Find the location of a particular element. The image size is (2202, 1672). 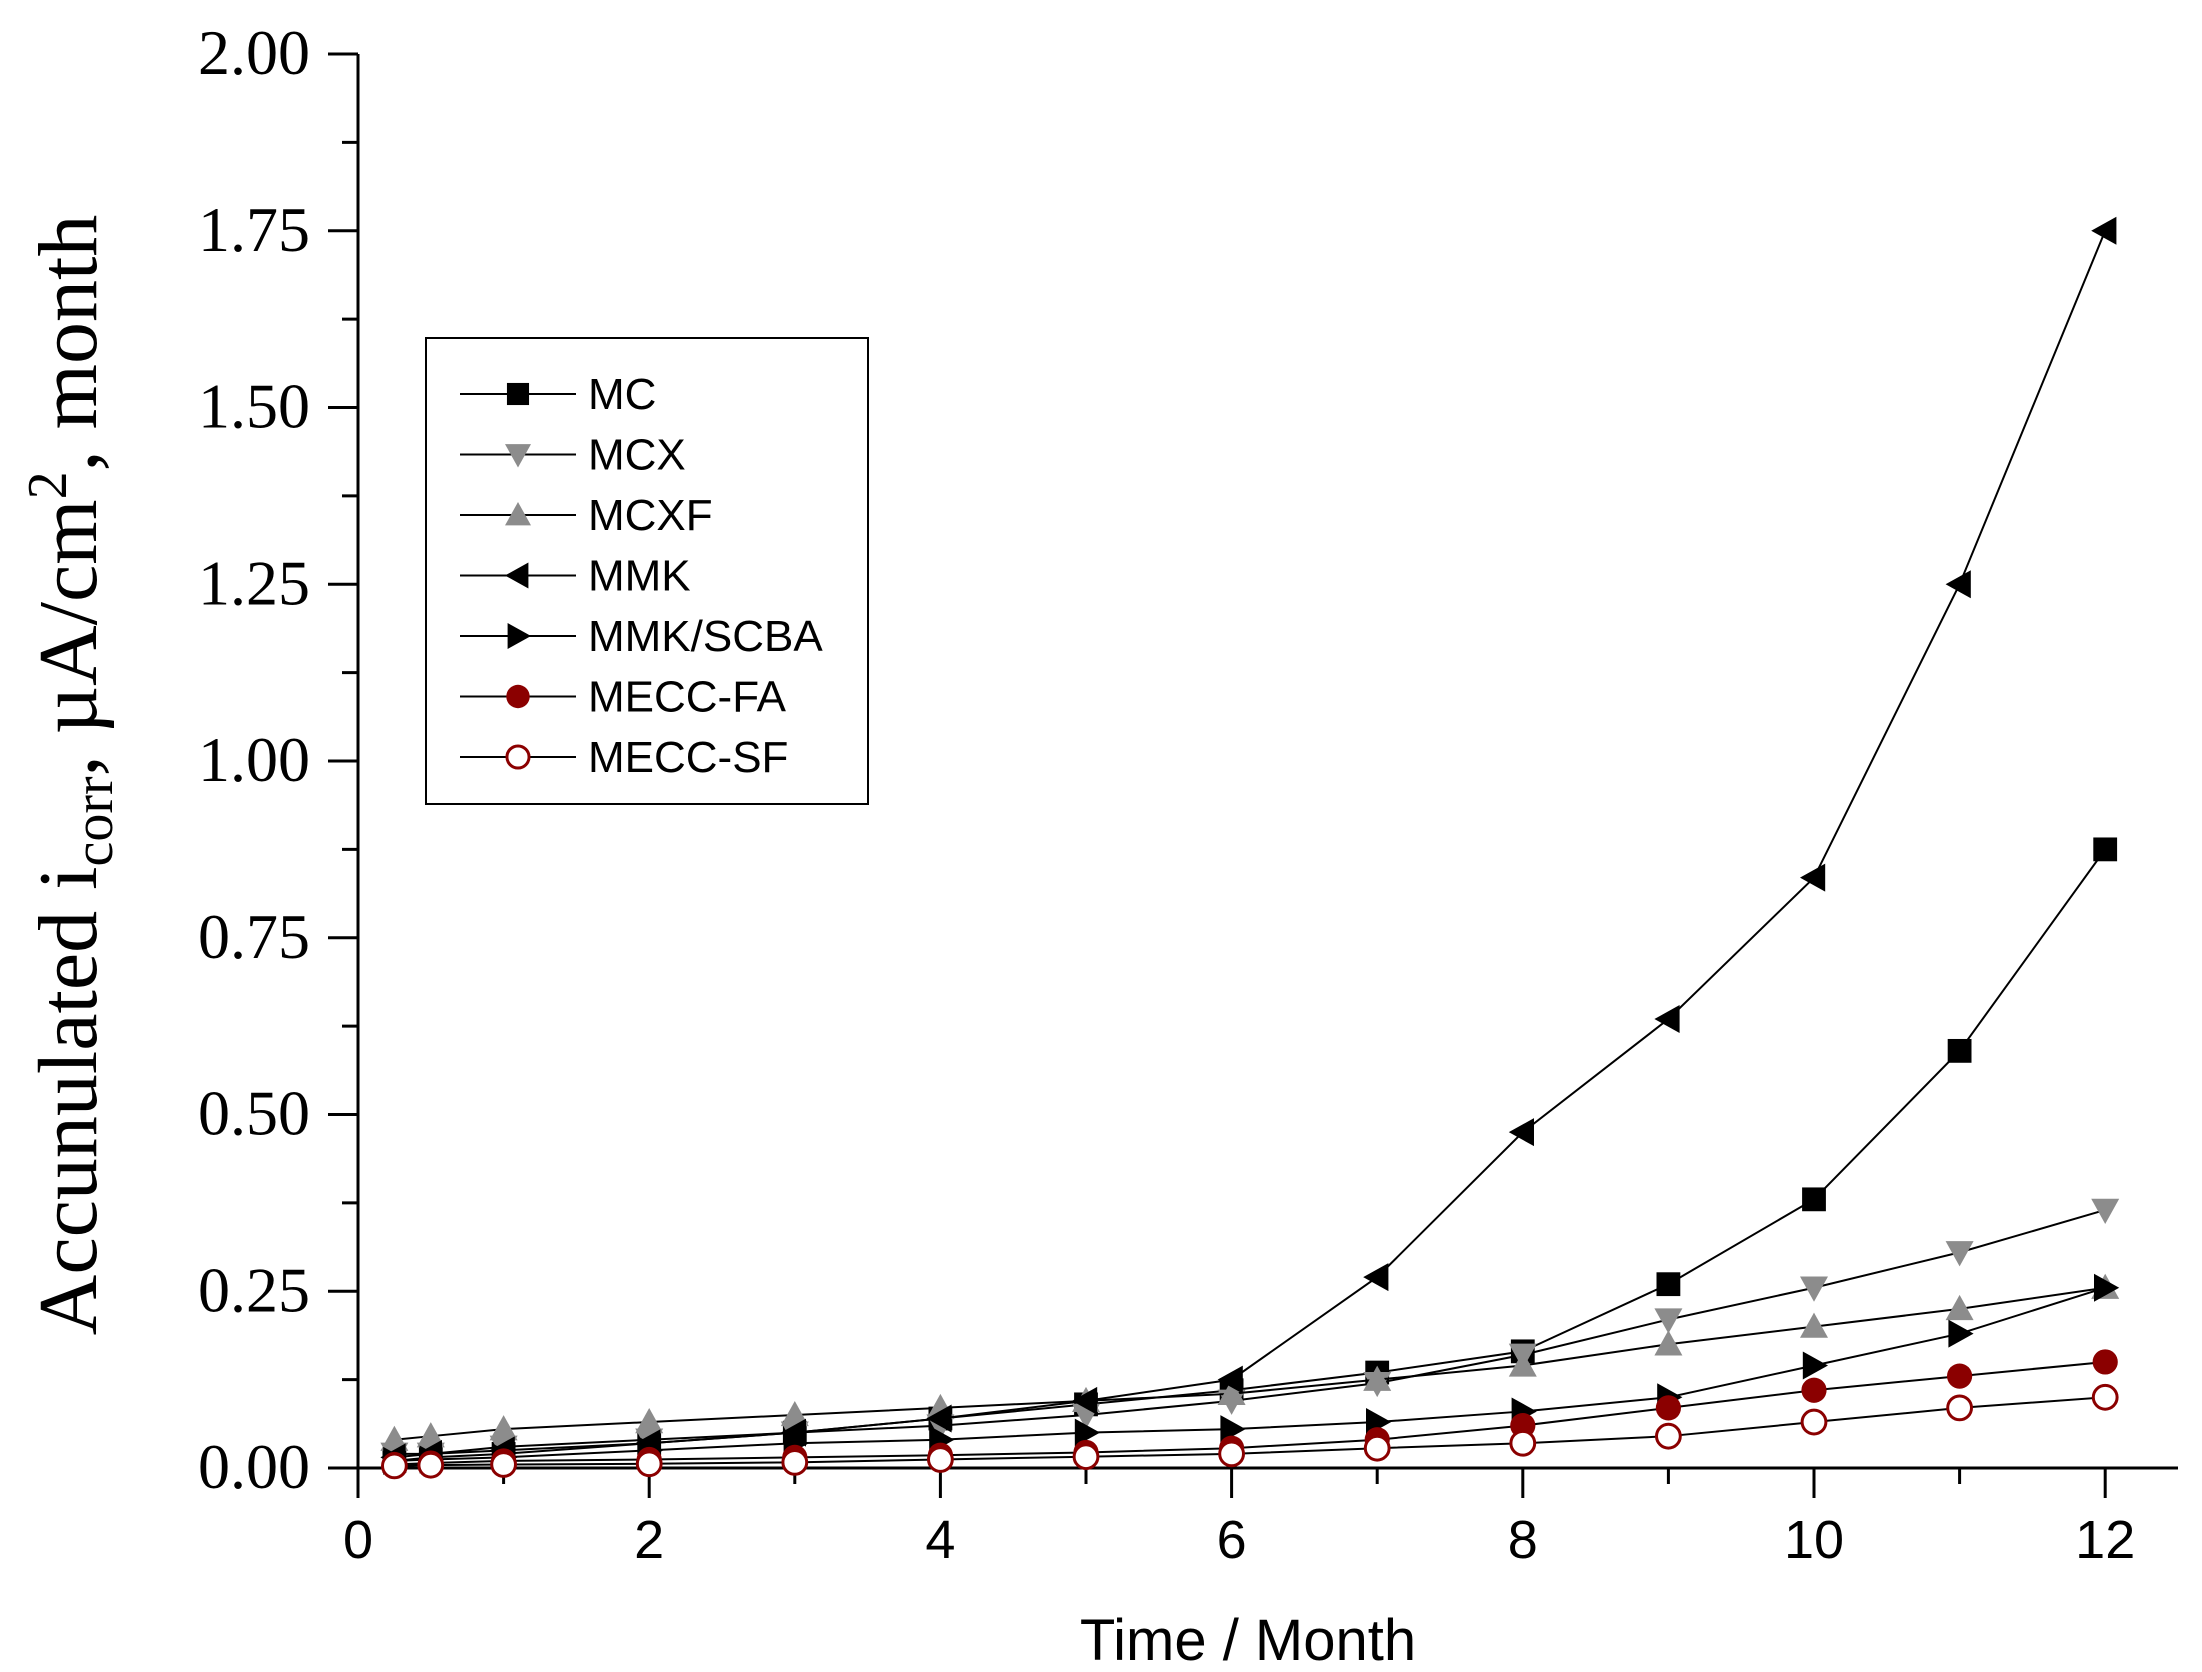

legend-item: MMK/SCBA is located at coordinates (641, 636).